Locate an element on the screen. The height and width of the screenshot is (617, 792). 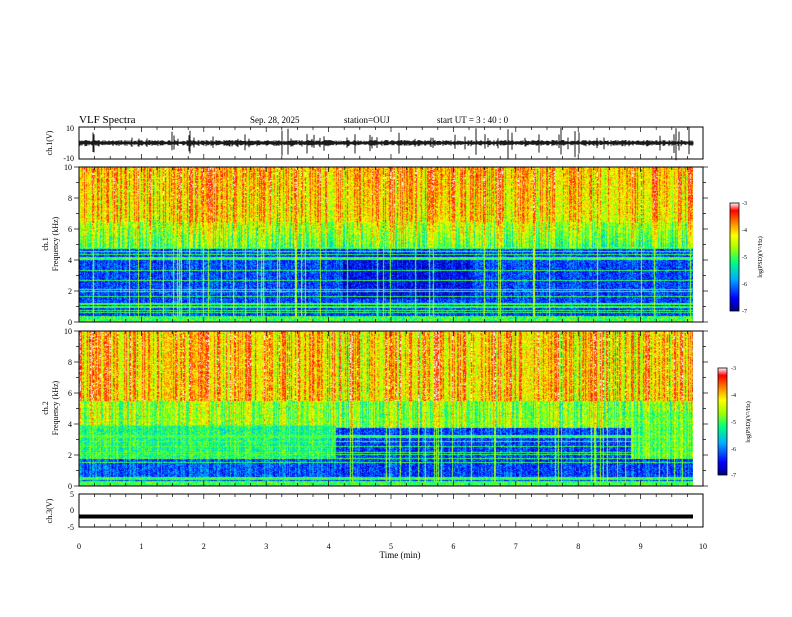
ch1-cb-tick-0: -3 is located at coordinates (744, 204).